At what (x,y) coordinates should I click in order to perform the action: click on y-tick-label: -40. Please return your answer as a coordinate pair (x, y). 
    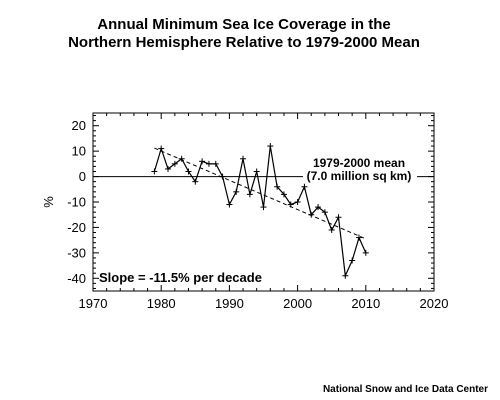
    Looking at the image, I should click on (76, 278).